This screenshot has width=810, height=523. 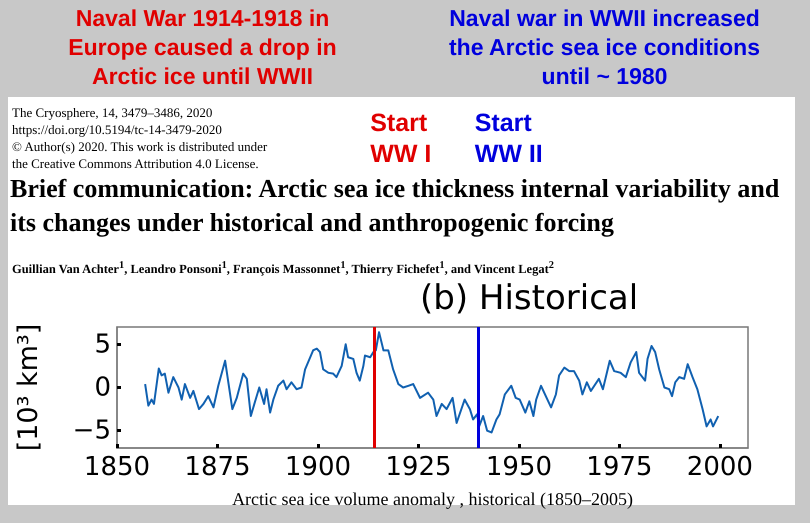 What do you see at coordinates (418, 467) in the screenshot?
I see `x-tick-label: 1925` at bounding box center [418, 467].